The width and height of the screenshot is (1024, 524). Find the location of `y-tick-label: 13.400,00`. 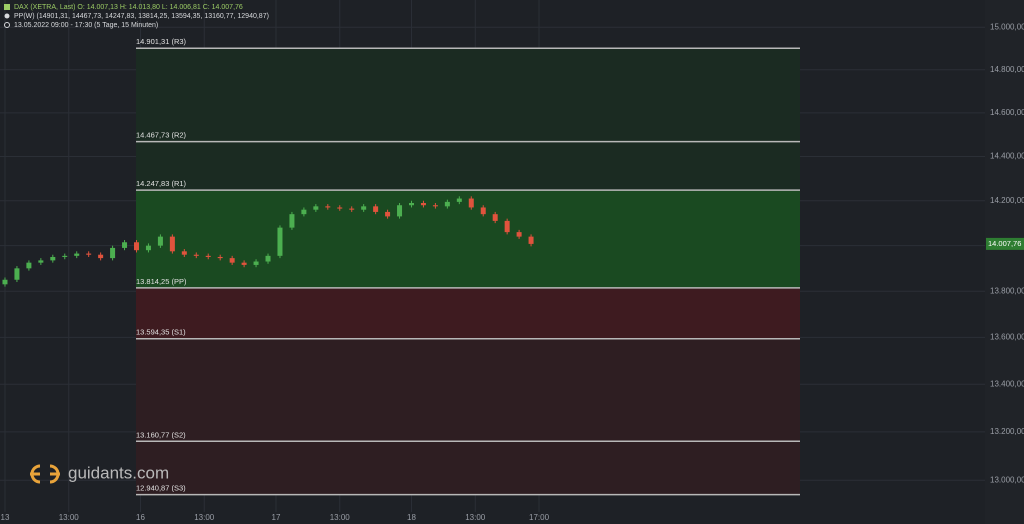

y-tick-label: 13.400,00 is located at coordinates (1007, 383).